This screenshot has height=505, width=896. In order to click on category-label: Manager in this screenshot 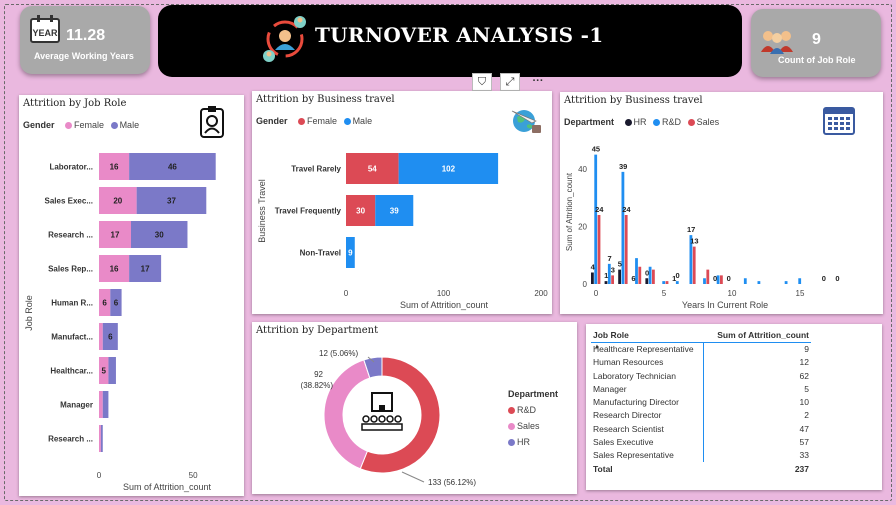, I will do `click(76, 405)`.